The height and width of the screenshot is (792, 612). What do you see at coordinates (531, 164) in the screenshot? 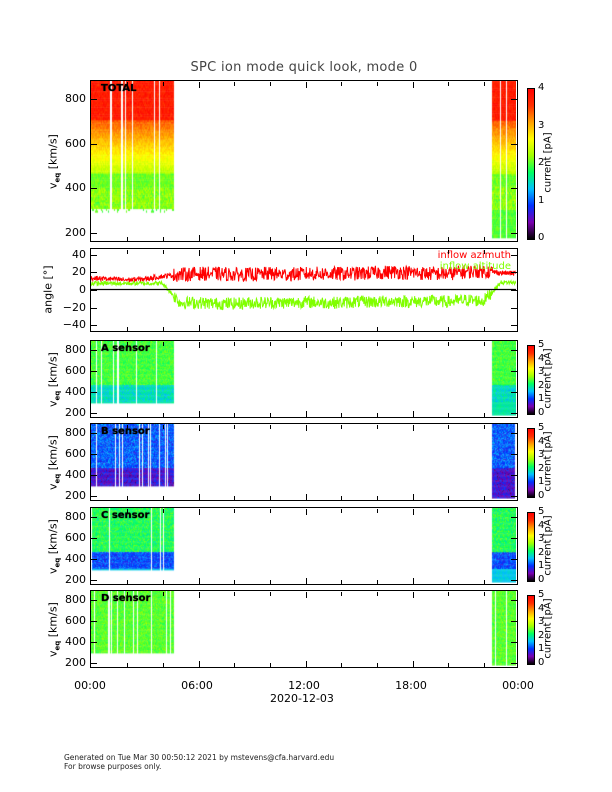
I see `total-colorbar` at bounding box center [531, 164].